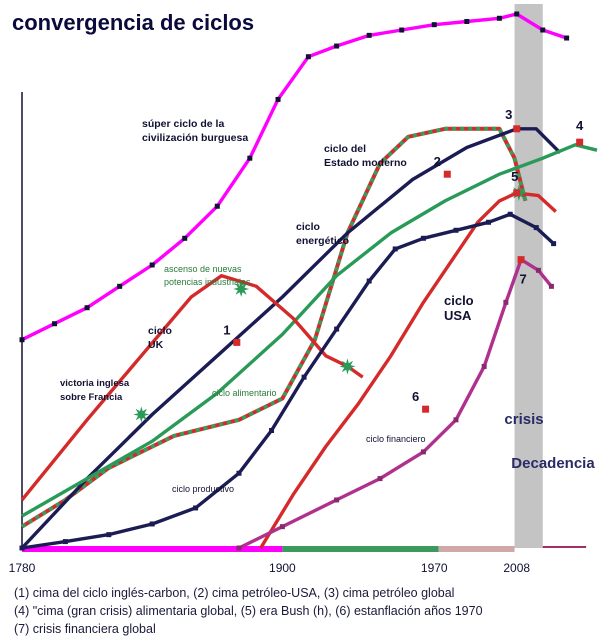  What do you see at coordinates (203, 269) in the screenshot?
I see `annotation-potencias1: ascenso de nuevas` at bounding box center [203, 269].